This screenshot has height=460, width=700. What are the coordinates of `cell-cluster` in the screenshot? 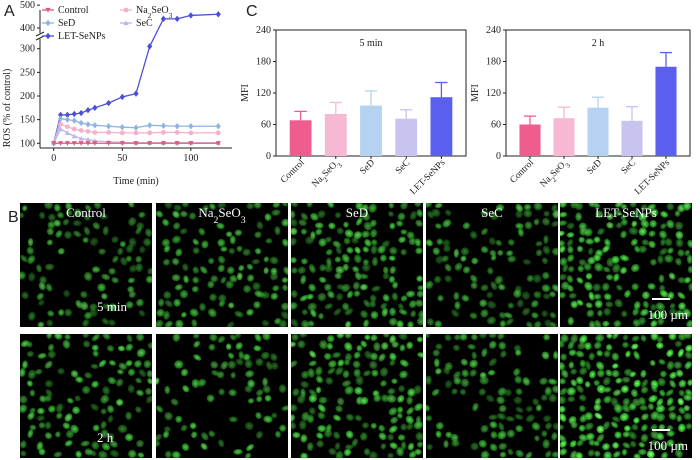 It's located at (222, 265).